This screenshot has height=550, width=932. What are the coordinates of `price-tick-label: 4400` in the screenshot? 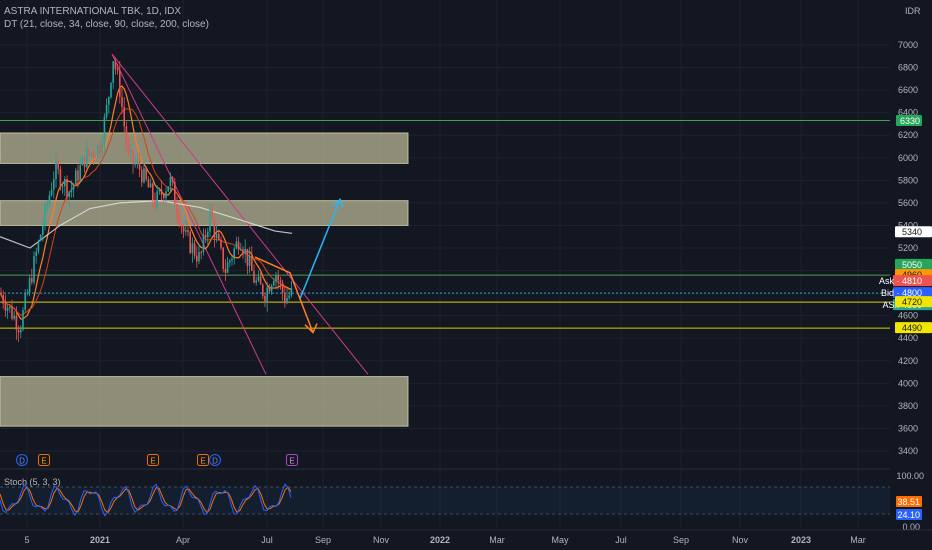 It's located at (908, 338).